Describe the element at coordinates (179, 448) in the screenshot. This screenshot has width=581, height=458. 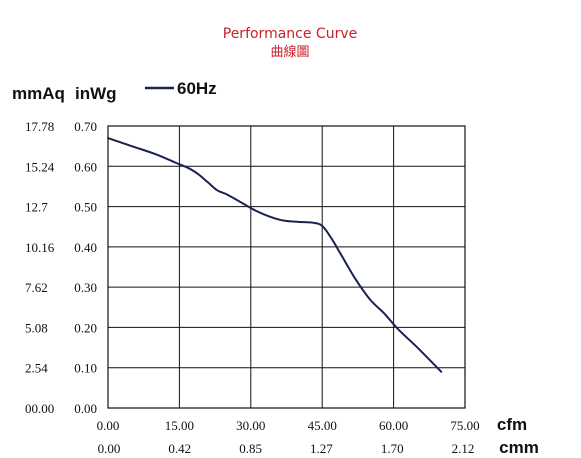
I see `x-tick-label-cmm: 0.42` at that location.